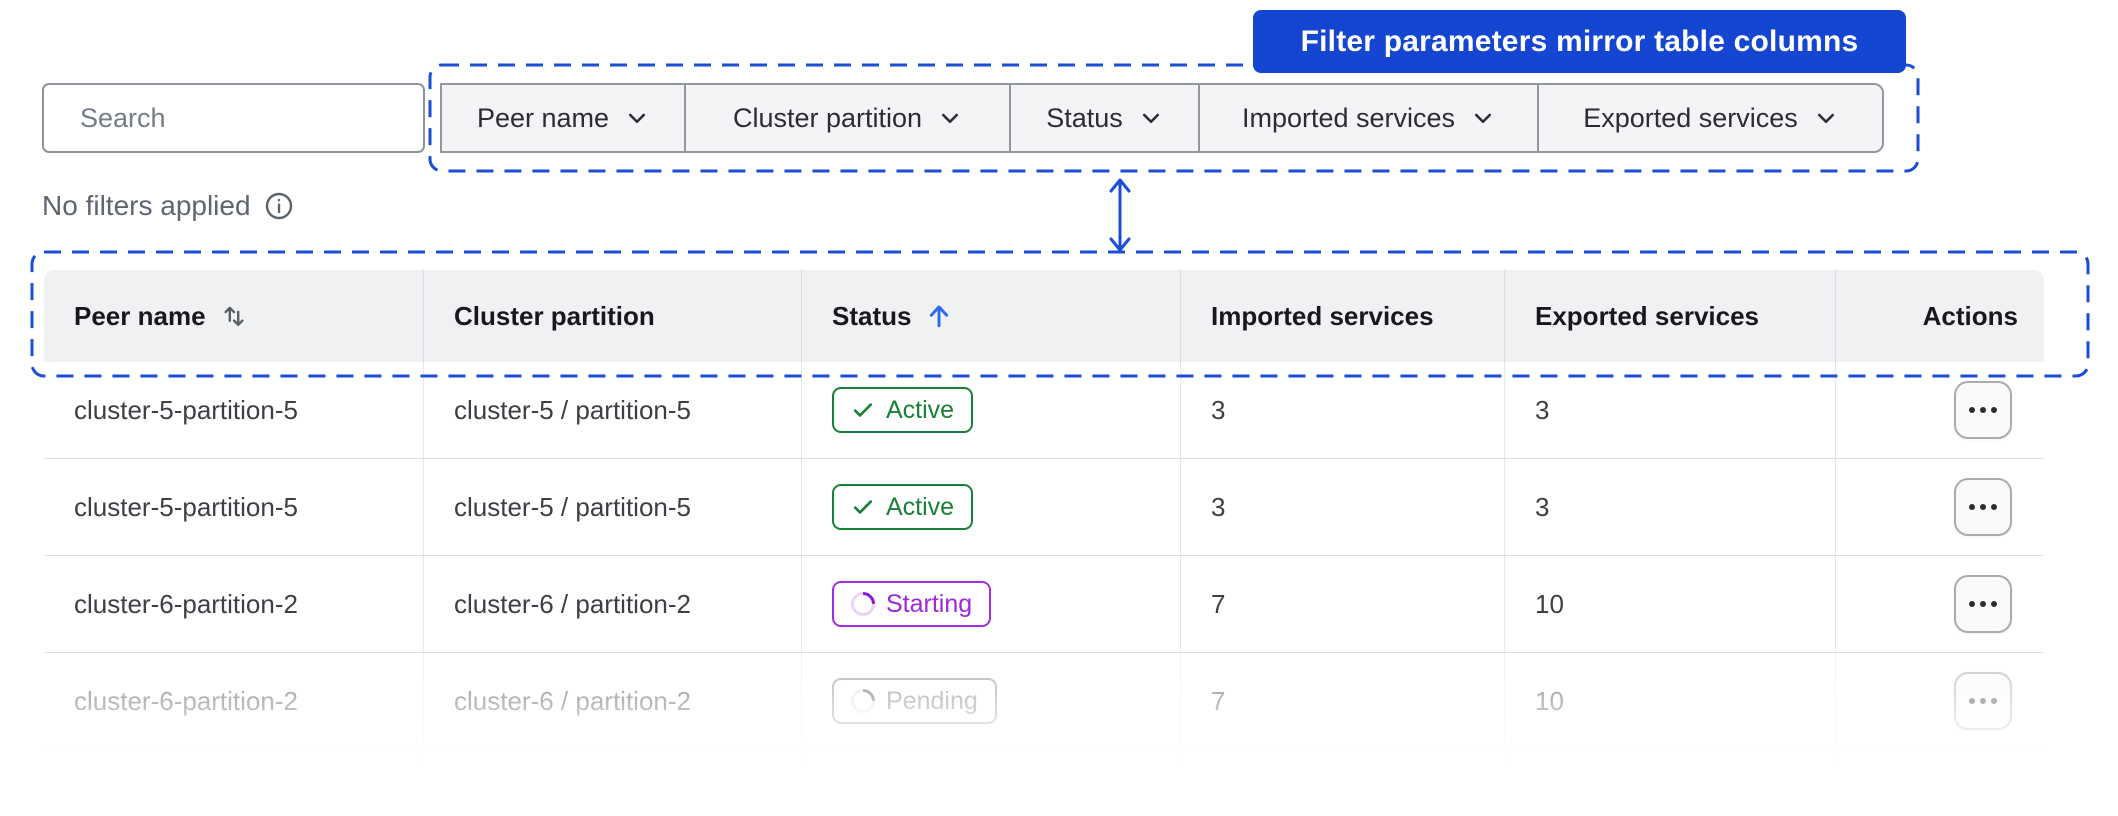  Describe the element at coordinates (1084, 117) in the screenshot. I see `filter-label: Status` at that location.